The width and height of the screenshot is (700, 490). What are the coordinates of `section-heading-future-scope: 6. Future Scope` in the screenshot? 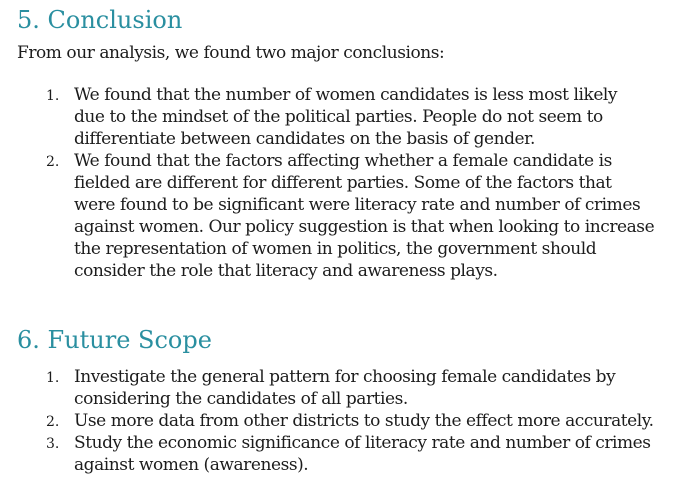 It's located at (114, 340).